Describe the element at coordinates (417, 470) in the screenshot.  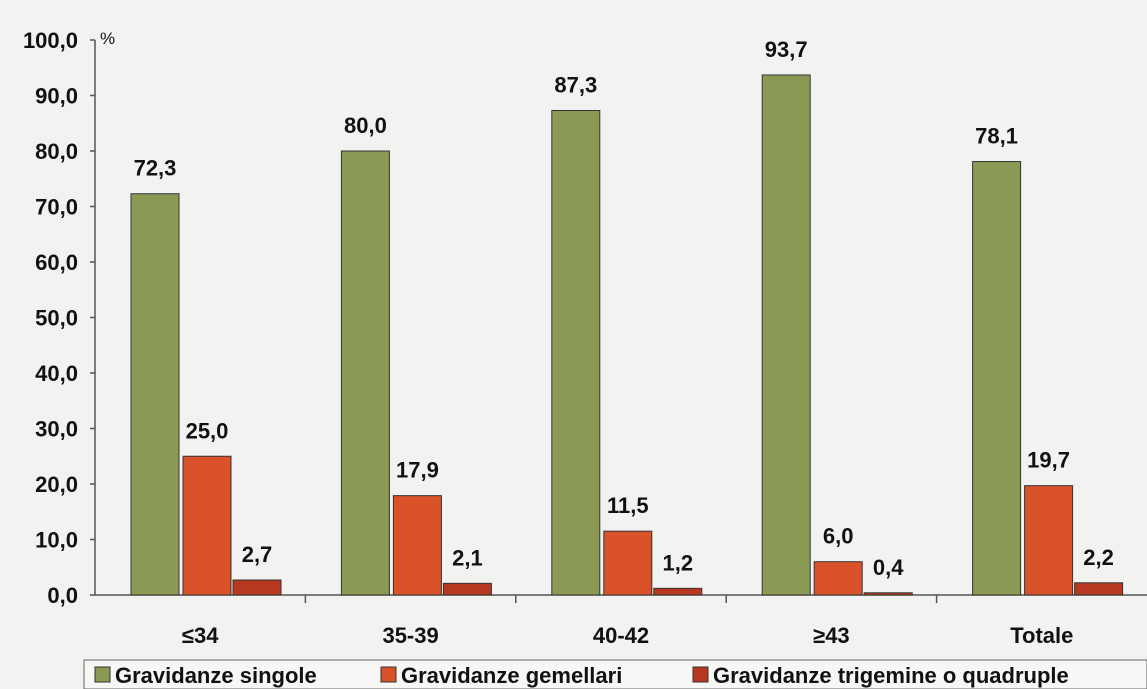
I see `data-label: 17,9` at that location.